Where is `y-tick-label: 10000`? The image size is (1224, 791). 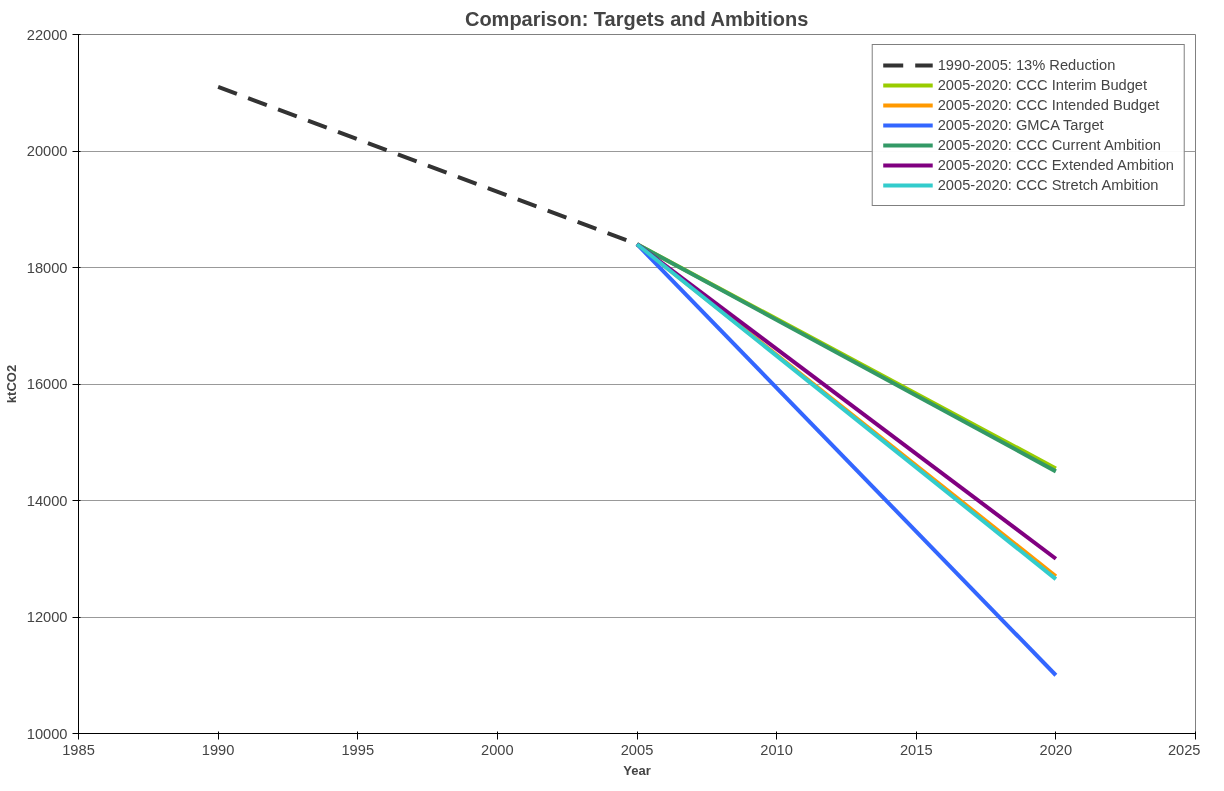
y-tick-label: 10000 is located at coordinates (47, 733).